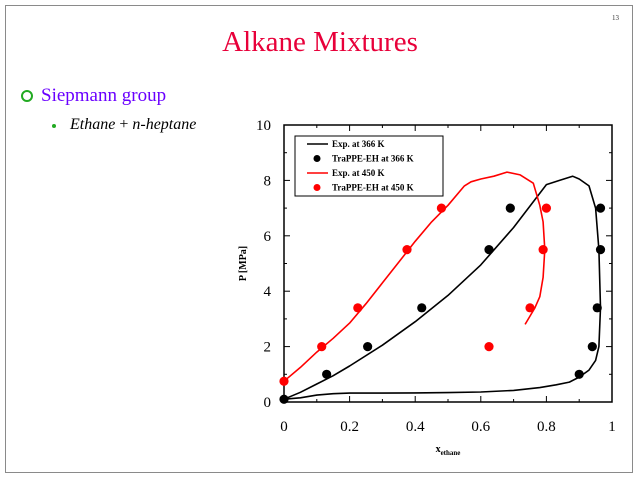  I want to click on y-axis-title: P [MPa], so click(243, 263).